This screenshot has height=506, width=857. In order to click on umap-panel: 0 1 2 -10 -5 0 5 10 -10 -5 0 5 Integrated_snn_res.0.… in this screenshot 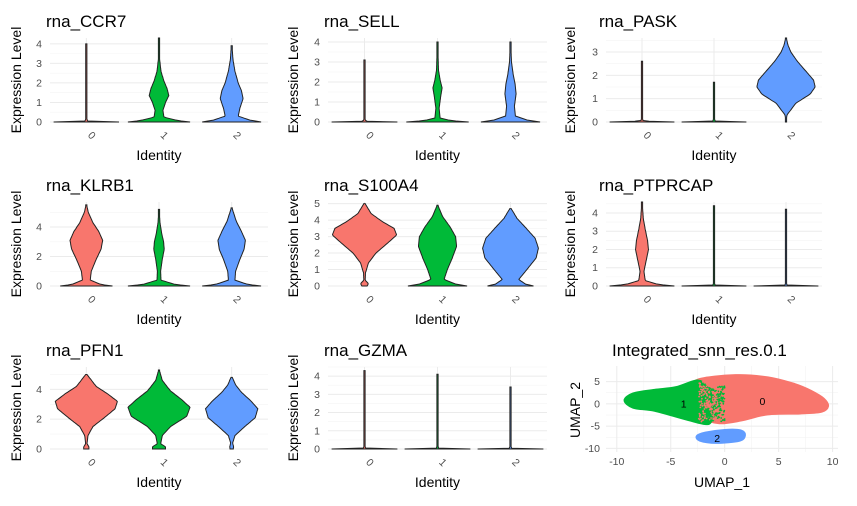, I will do `click(703, 415)`.